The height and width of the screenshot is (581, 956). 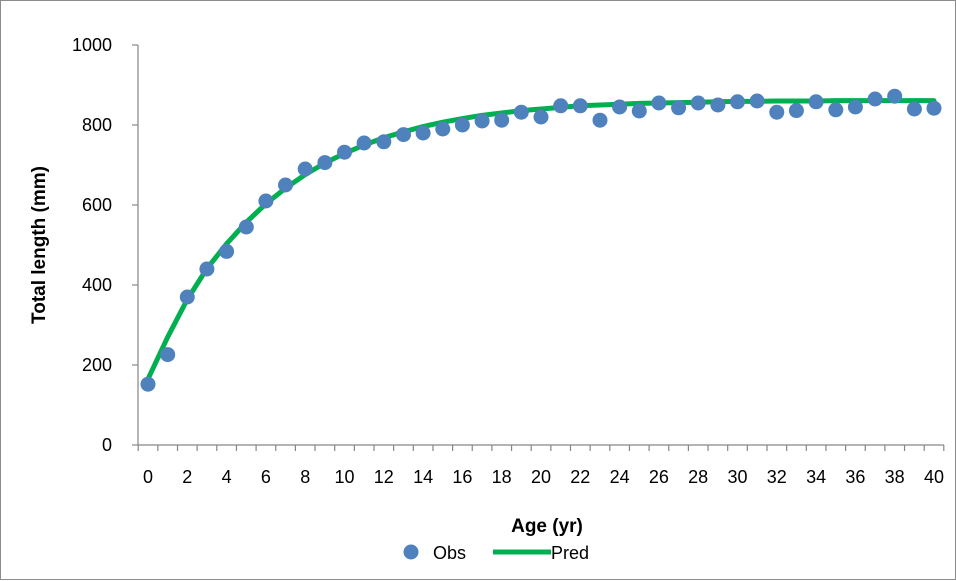 What do you see at coordinates (462, 477) in the screenshot?
I see `x-tick-label: 16` at bounding box center [462, 477].